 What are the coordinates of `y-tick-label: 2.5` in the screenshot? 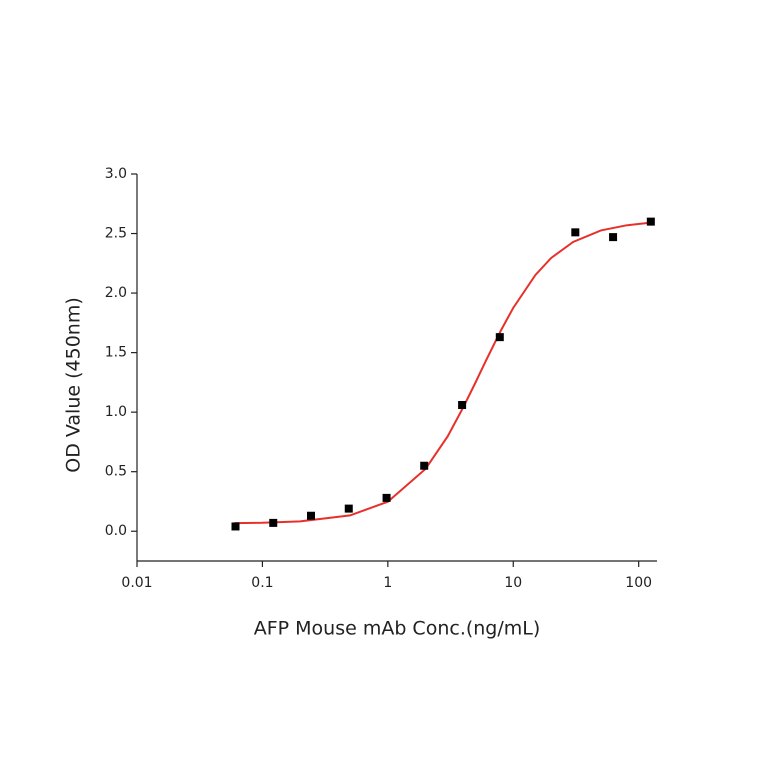 It's located at (116, 234).